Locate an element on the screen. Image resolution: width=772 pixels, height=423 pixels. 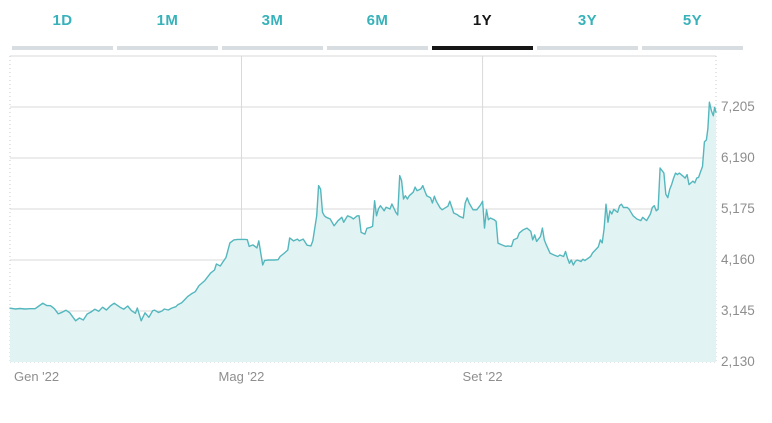
tab-label: 5Y is located at coordinates (692, 20).